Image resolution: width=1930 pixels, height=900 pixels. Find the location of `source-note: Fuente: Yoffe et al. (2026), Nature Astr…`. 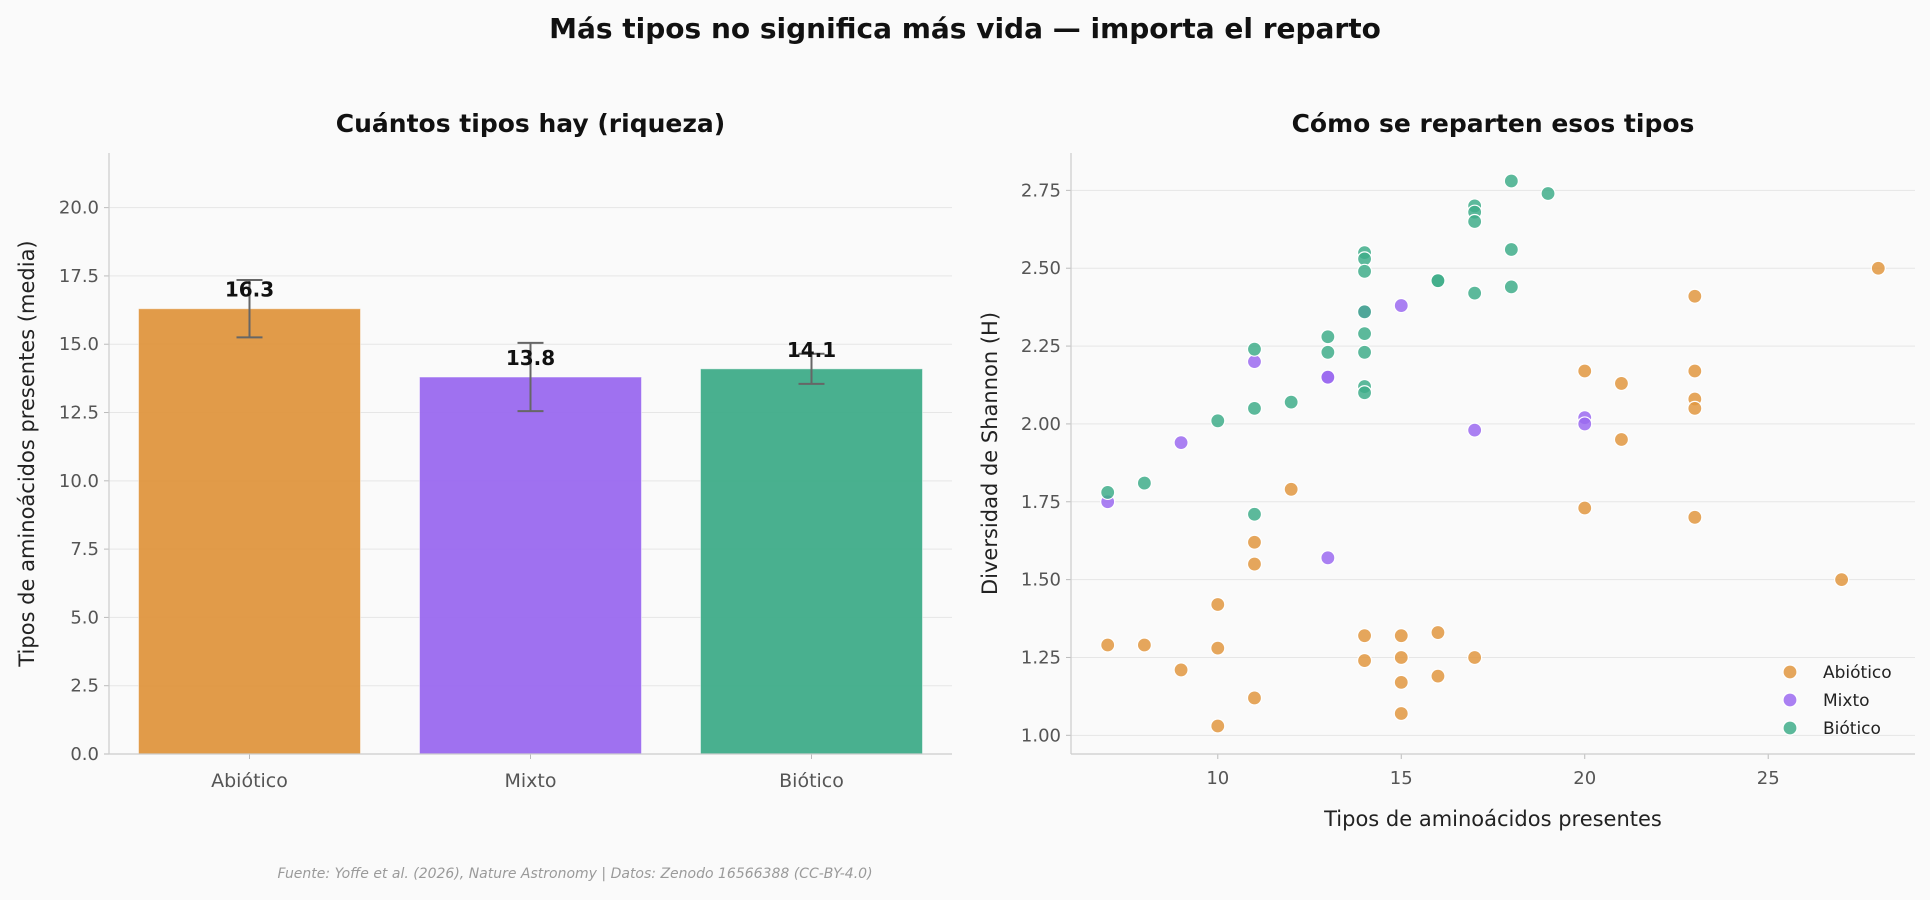

source-note: Fuente: Yoffe et al. (2026), Nature Astr… is located at coordinates (575, 874).